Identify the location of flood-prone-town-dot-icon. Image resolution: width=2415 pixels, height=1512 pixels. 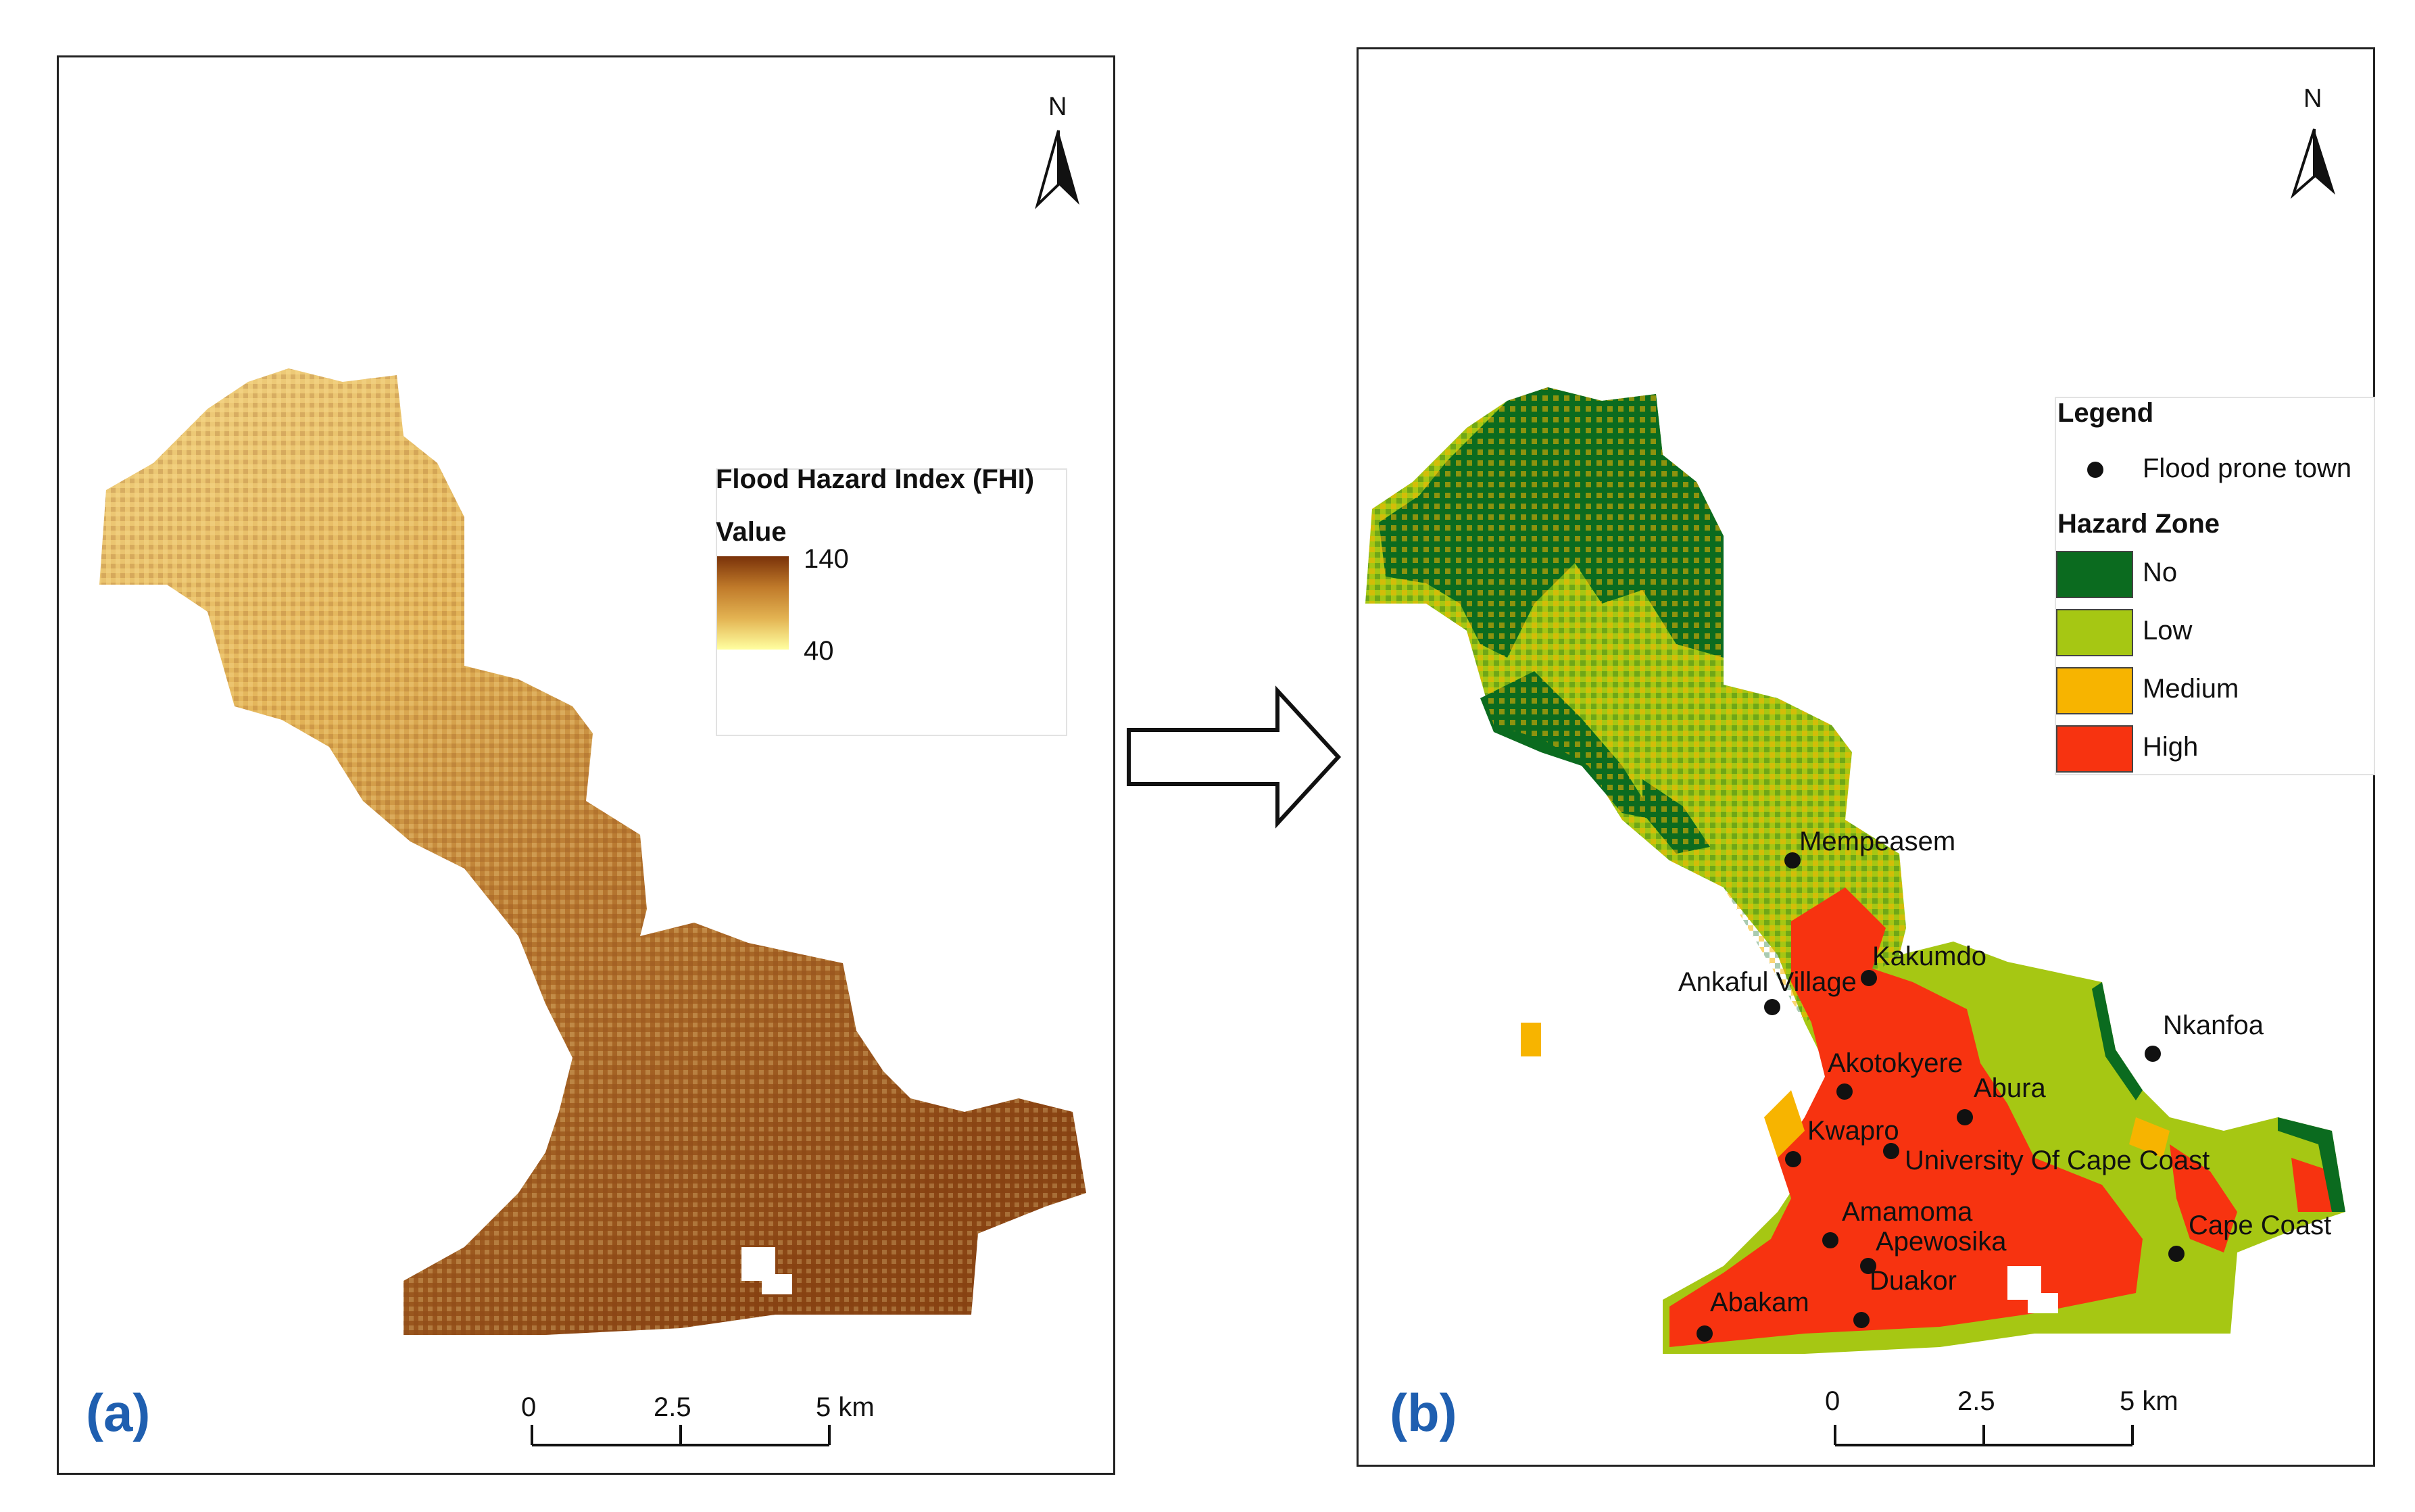
(2095, 470).